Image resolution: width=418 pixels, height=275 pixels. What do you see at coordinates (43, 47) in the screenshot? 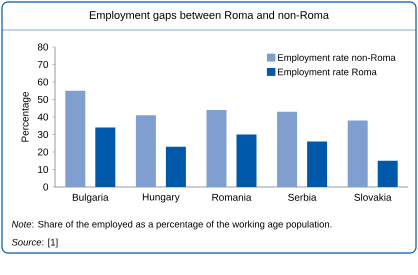
I see `y-tick-label: 80` at bounding box center [43, 47].